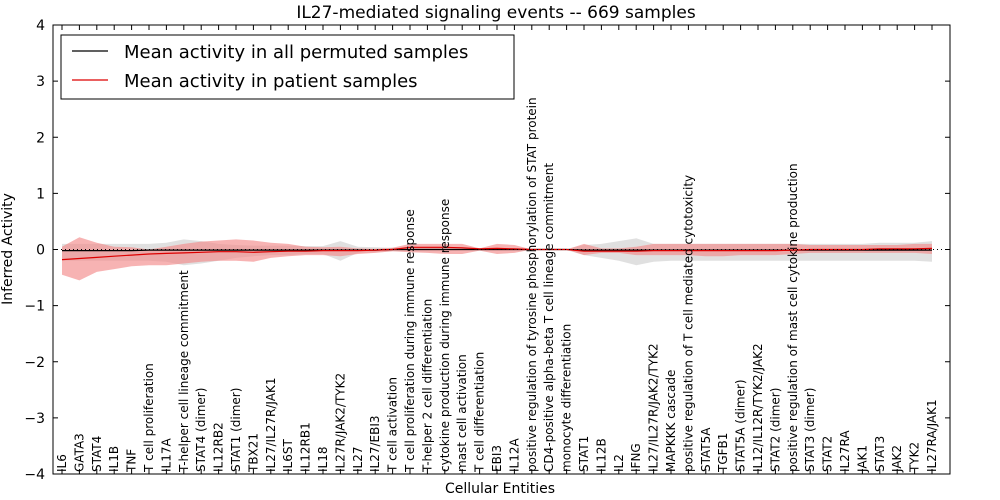 This screenshot has width=1000, height=500. What do you see at coordinates (40, 194) in the screenshot?
I see `y-tick-label: 1` at bounding box center [40, 194].